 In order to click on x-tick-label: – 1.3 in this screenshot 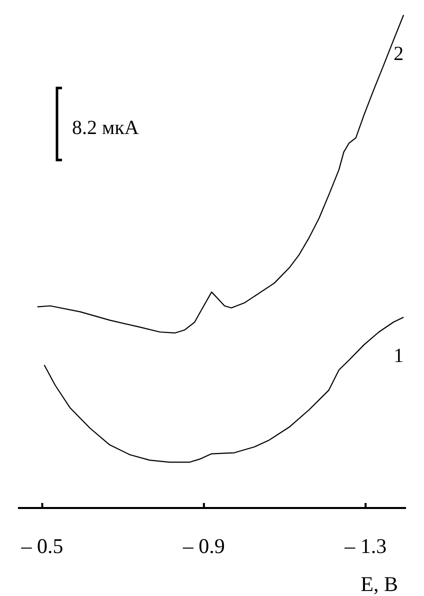, I will do `click(365, 546)`.